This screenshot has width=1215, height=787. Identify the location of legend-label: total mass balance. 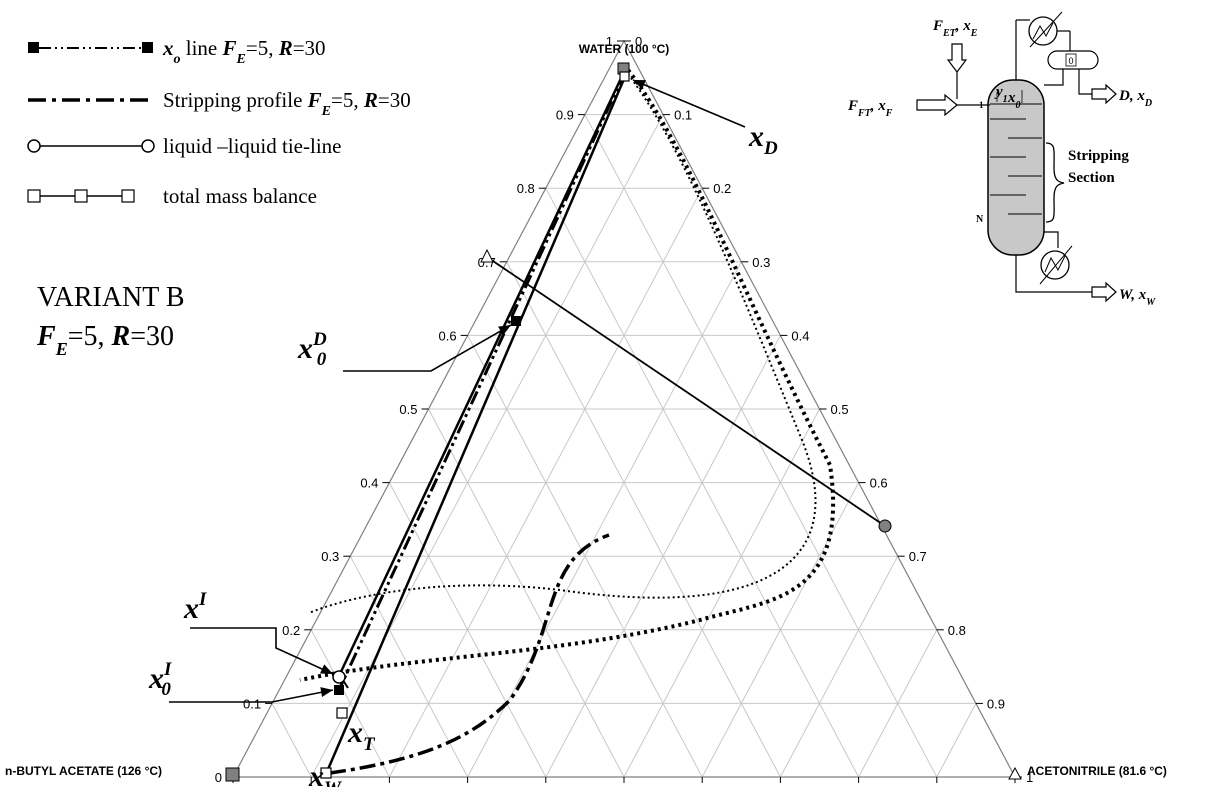
(240, 196).